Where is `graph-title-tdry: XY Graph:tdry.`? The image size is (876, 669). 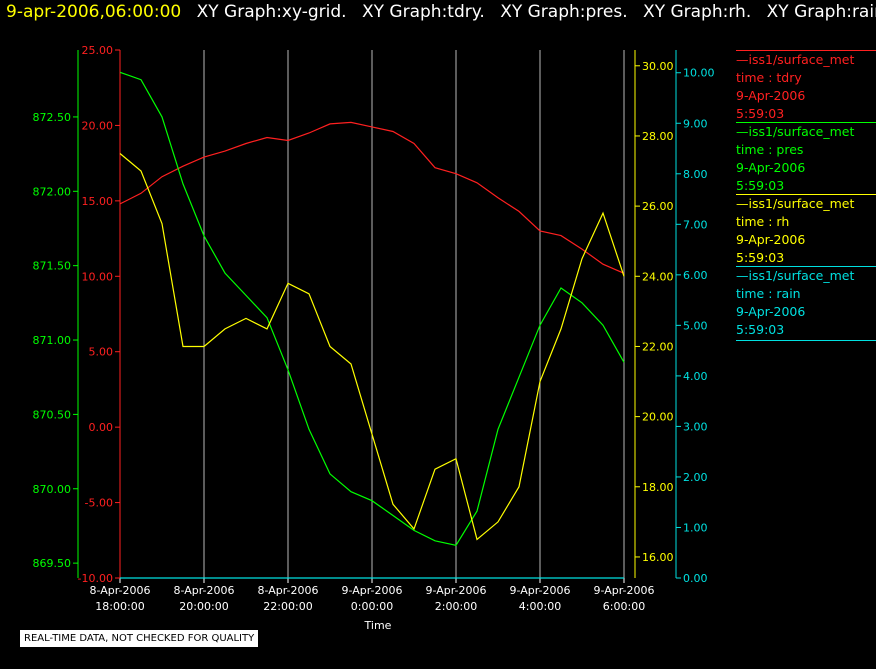
graph-title-tdry: XY Graph:tdry. is located at coordinates (423, 12).